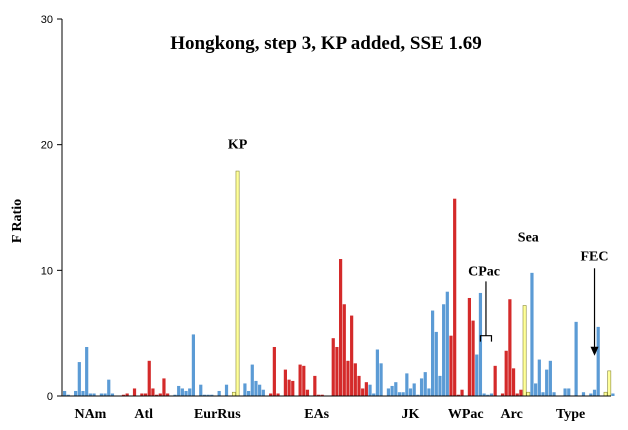 The height and width of the screenshot is (430, 628). Describe the element at coordinates (512, 414) in the screenshot. I see `group-label: Arc` at that location.